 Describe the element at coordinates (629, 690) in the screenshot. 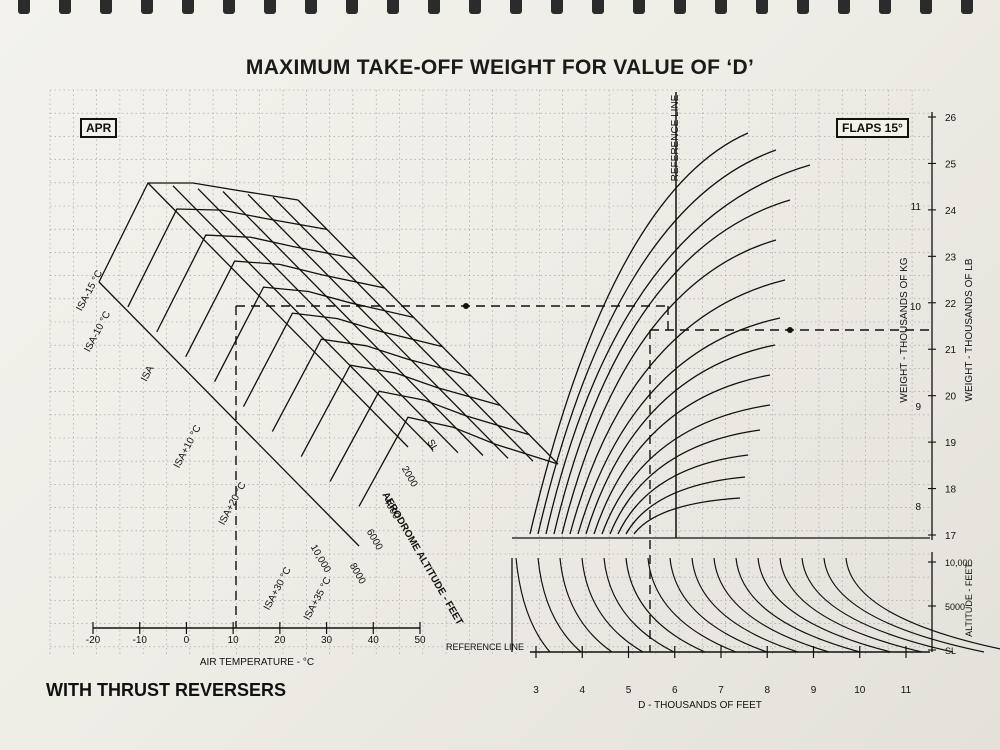

I see `d-tick-label: 5` at that location.